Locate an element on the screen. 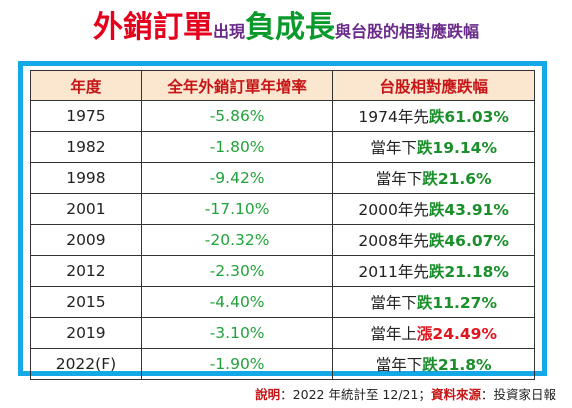  cell-year: 2001 is located at coordinates (86, 209).